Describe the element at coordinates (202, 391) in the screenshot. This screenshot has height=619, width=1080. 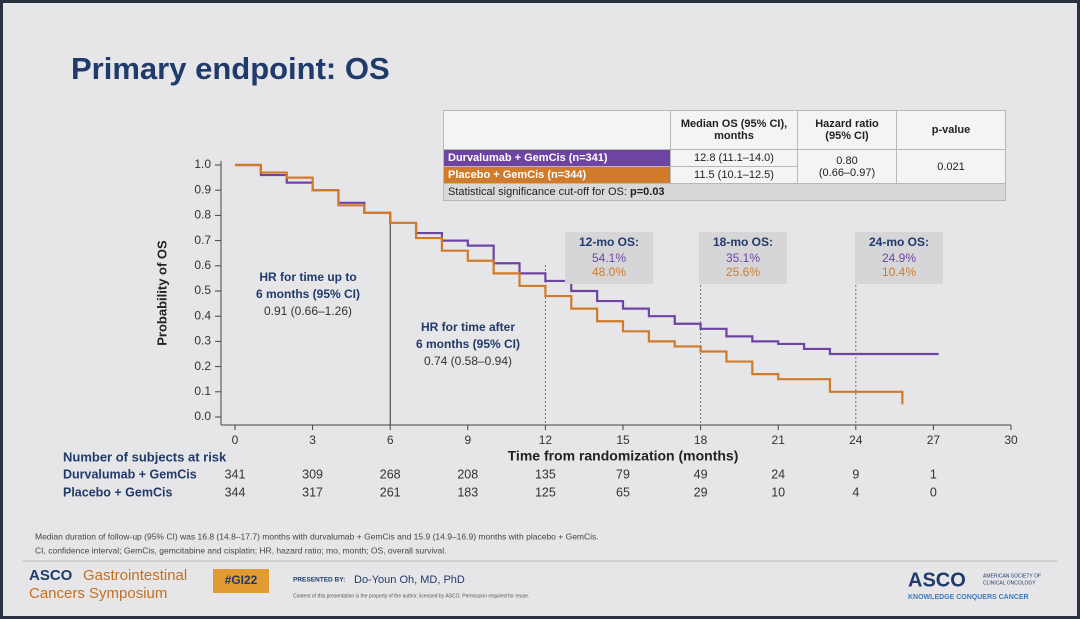
I see `y-tick-label: 0.1` at that location.